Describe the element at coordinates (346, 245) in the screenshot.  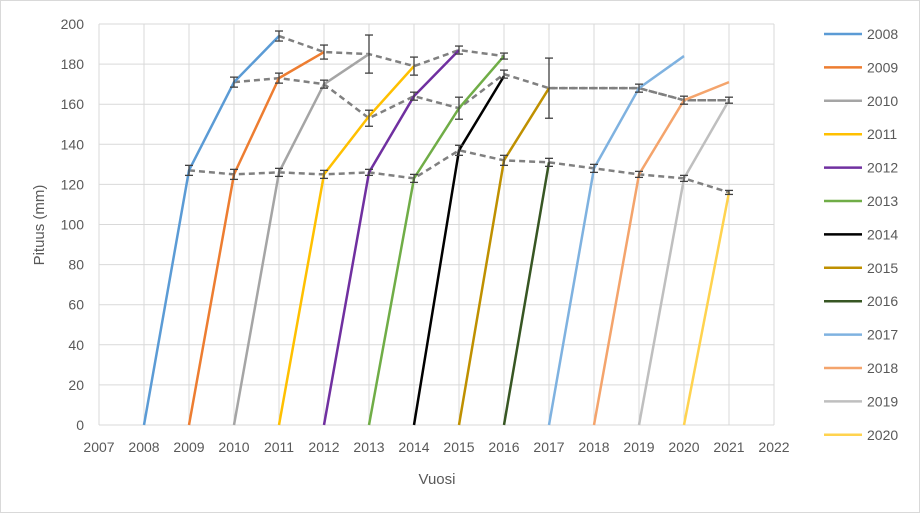
I see `series-line-2011` at that location.